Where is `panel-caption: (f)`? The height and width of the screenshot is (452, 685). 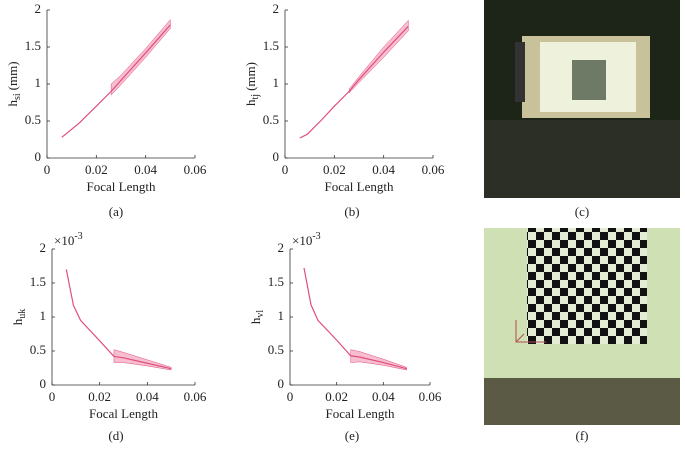
panel-caption: (f) is located at coordinates (582, 435).